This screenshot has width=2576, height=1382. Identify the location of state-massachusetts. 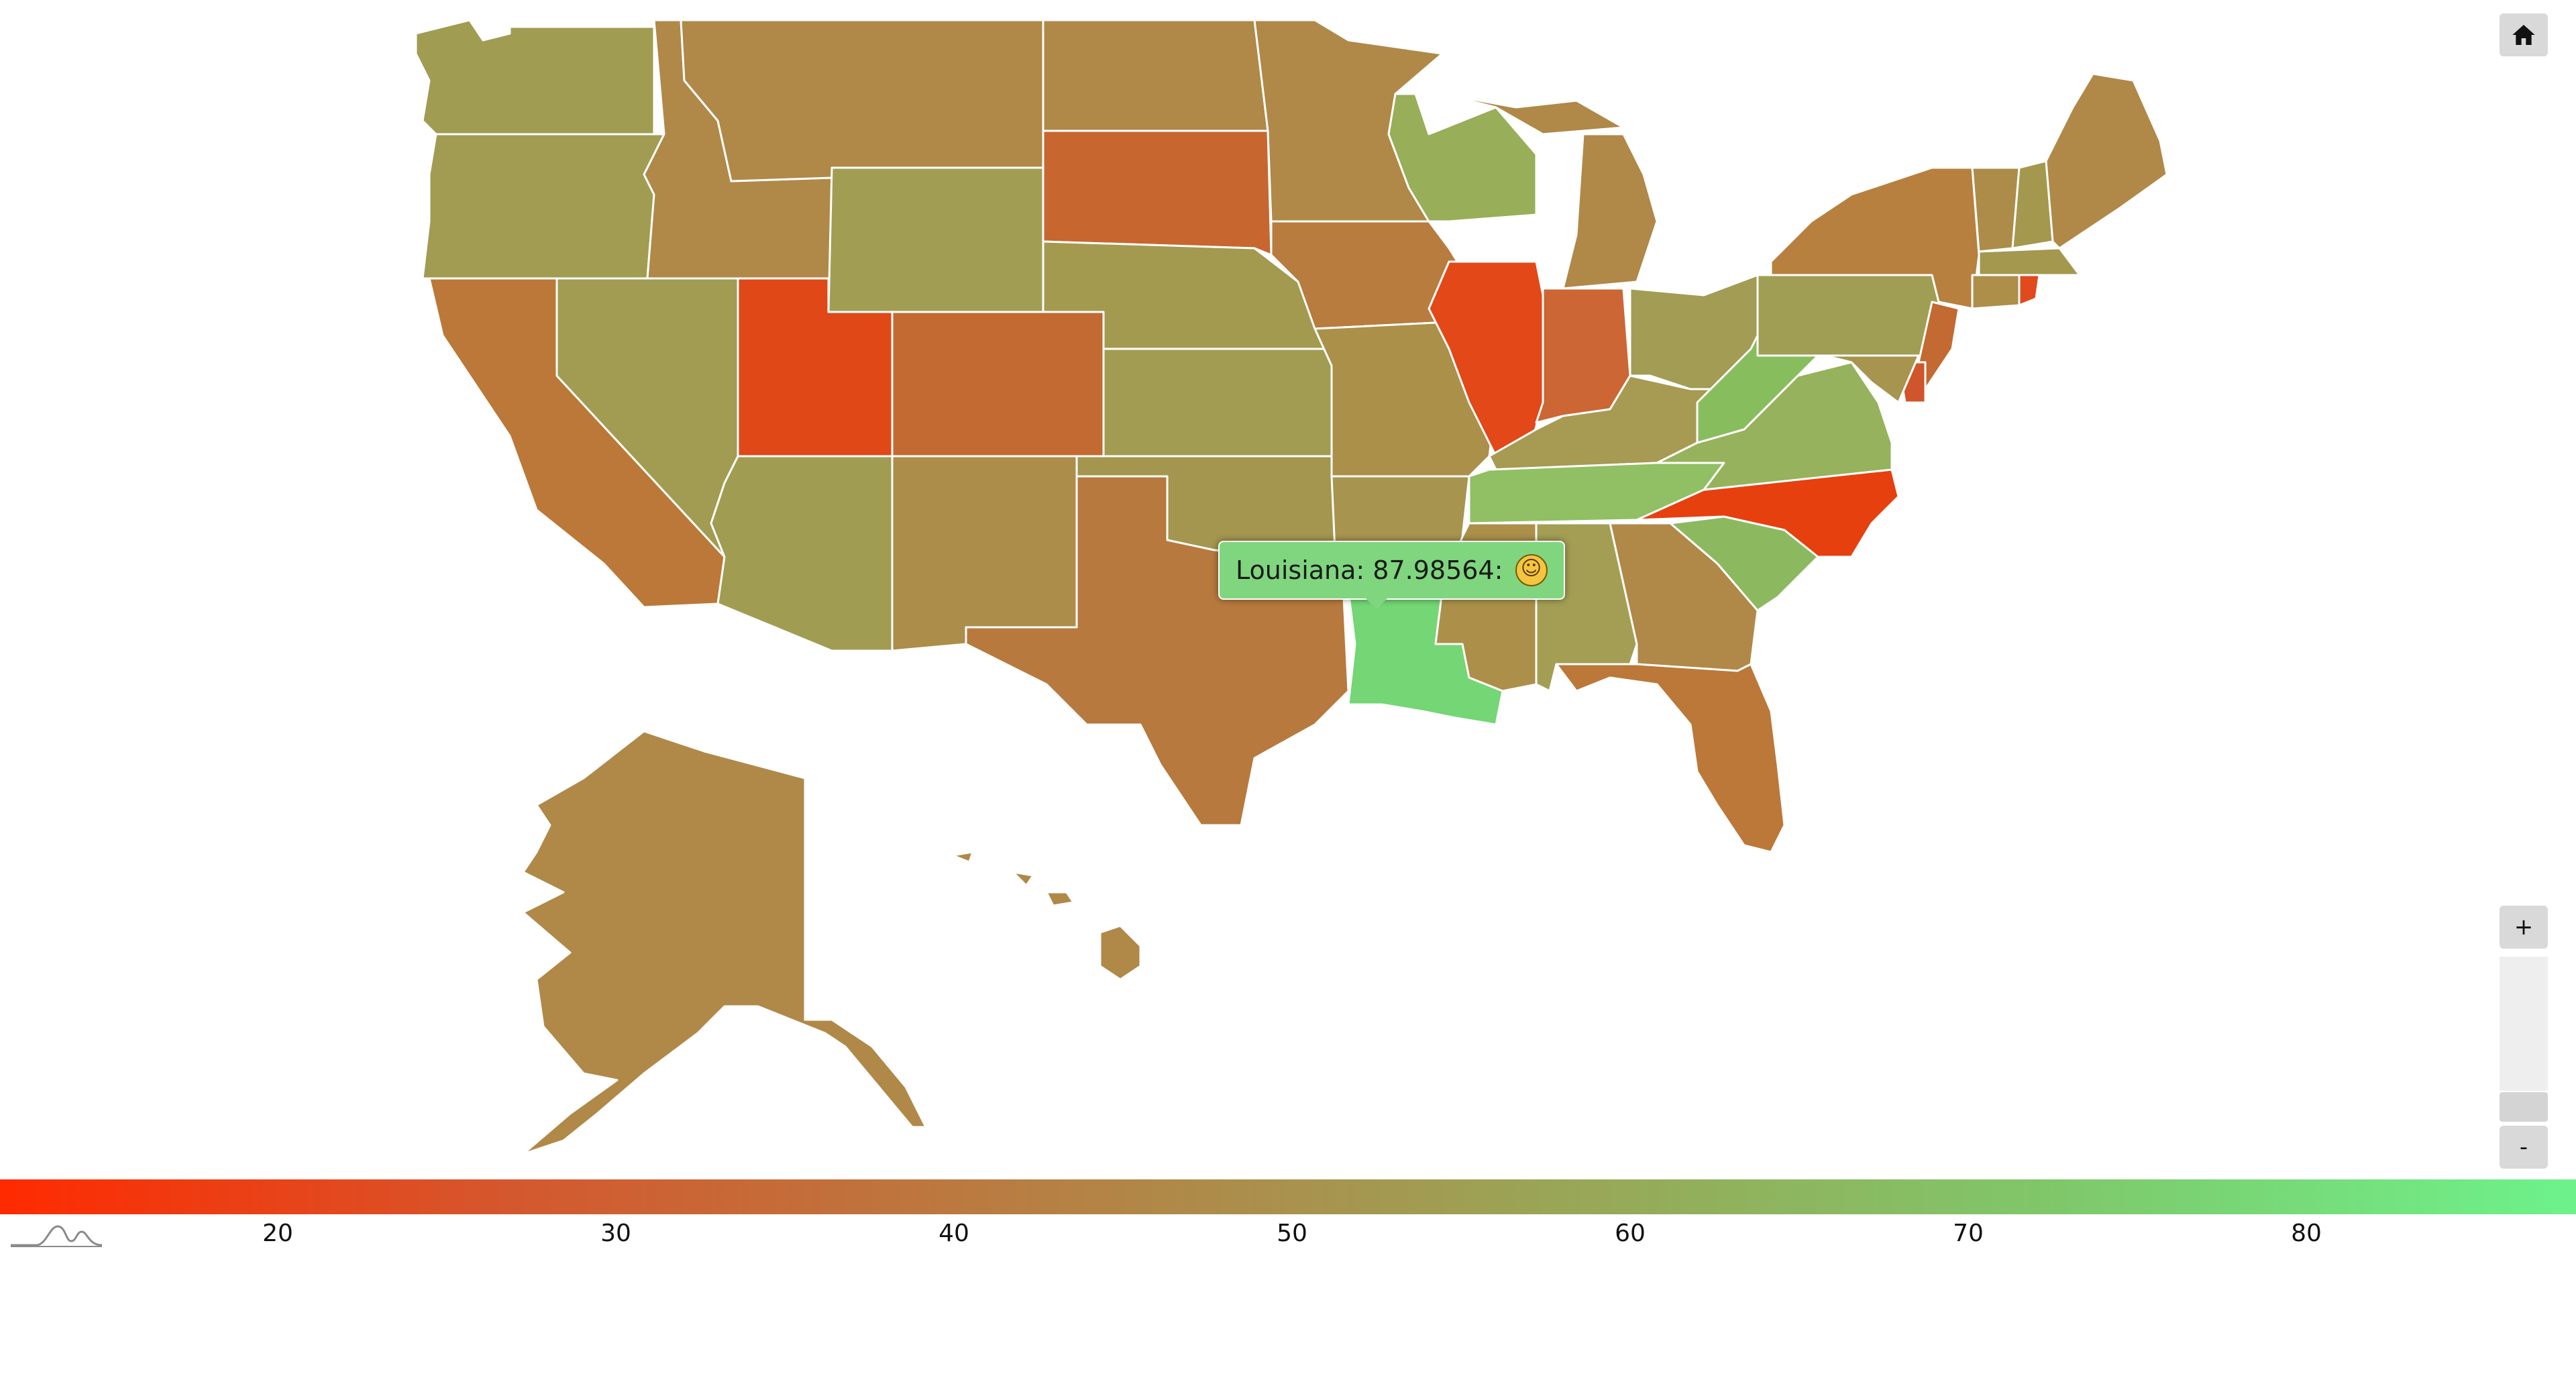
(2029, 261).